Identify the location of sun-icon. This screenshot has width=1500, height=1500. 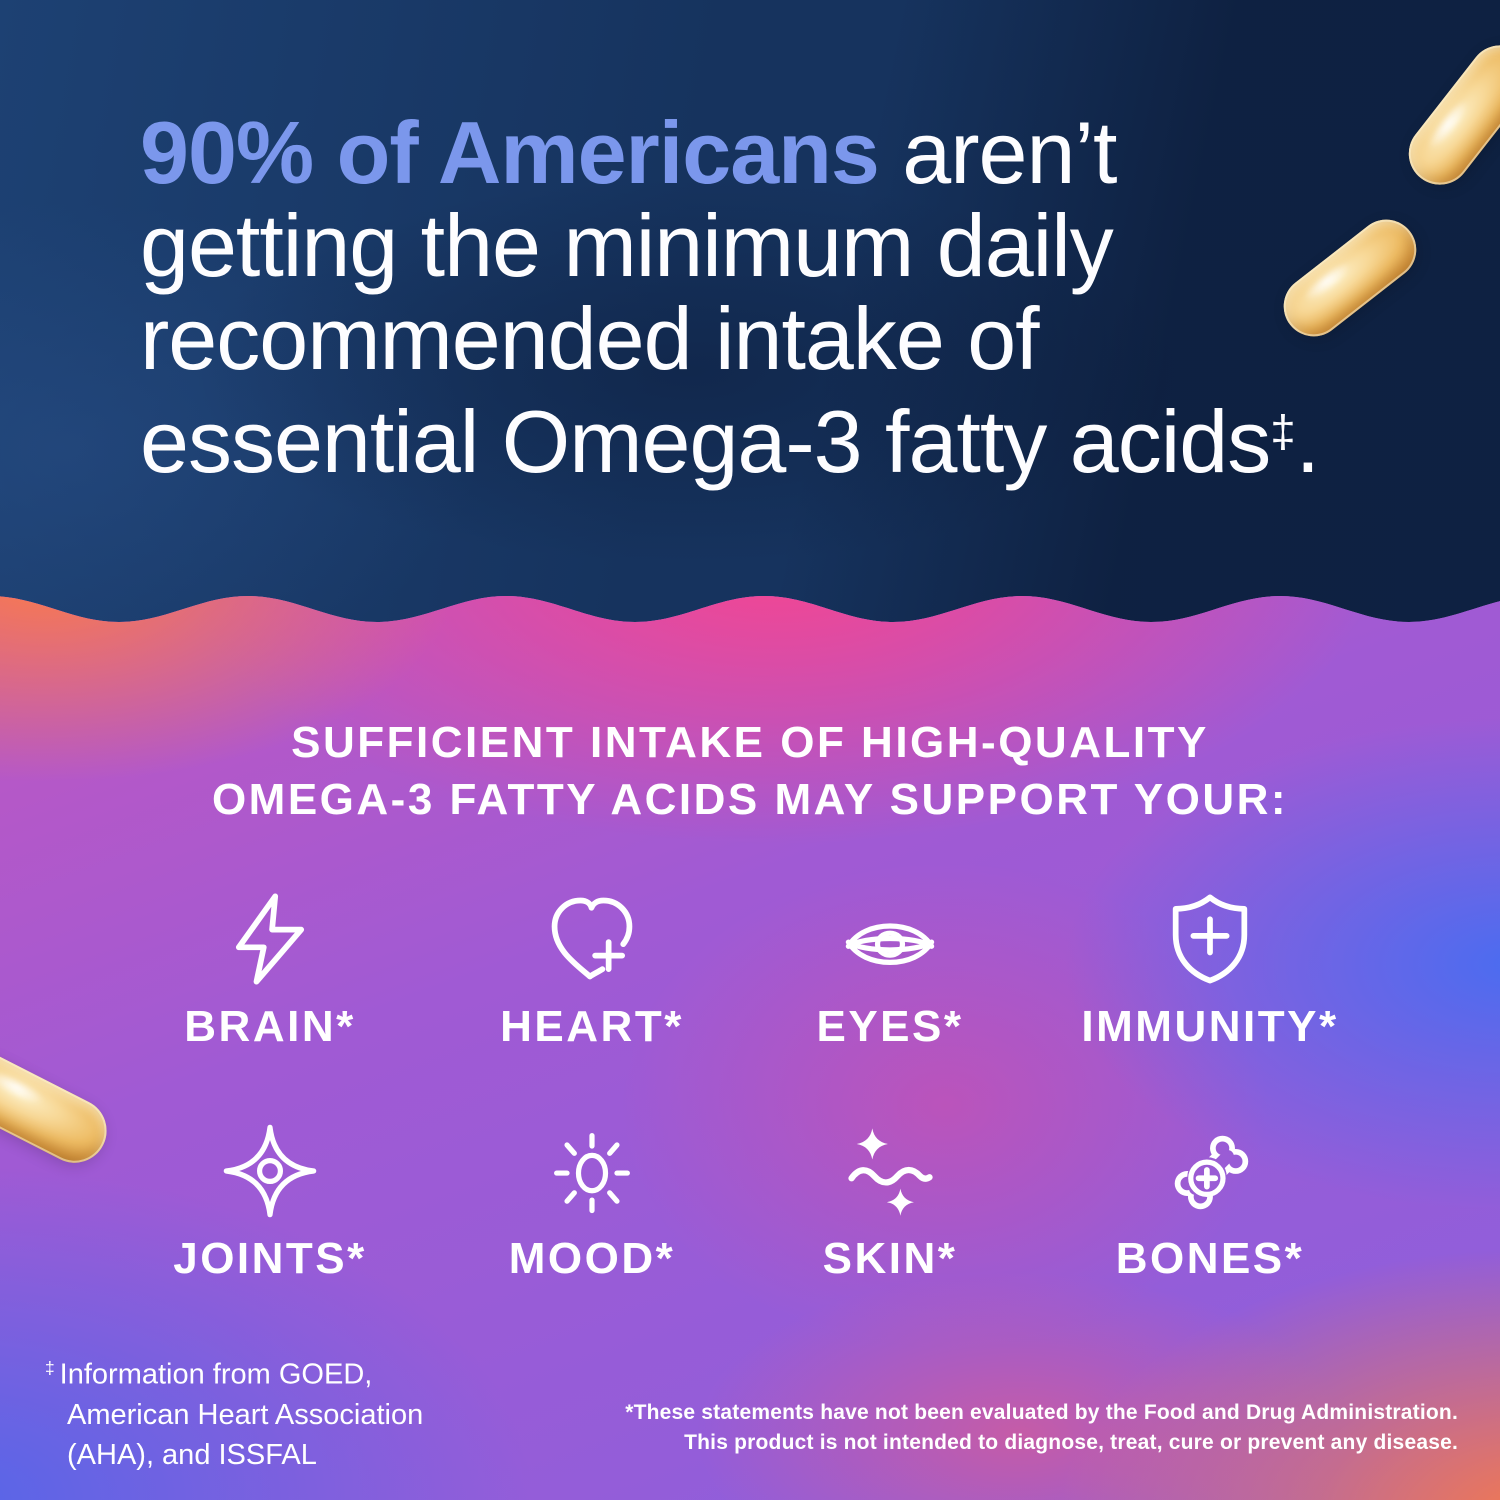
(592, 1173).